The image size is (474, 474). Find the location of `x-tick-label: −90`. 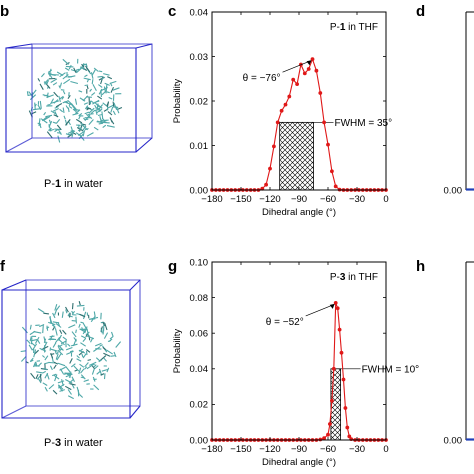

x-tick-label: −90 is located at coordinates (299, 449).